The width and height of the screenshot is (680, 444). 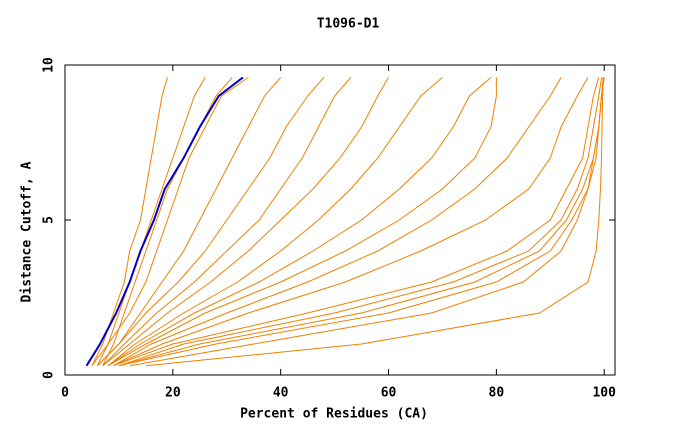 What do you see at coordinates (49, 220) in the screenshot?
I see `y-tick-label: 5` at bounding box center [49, 220].